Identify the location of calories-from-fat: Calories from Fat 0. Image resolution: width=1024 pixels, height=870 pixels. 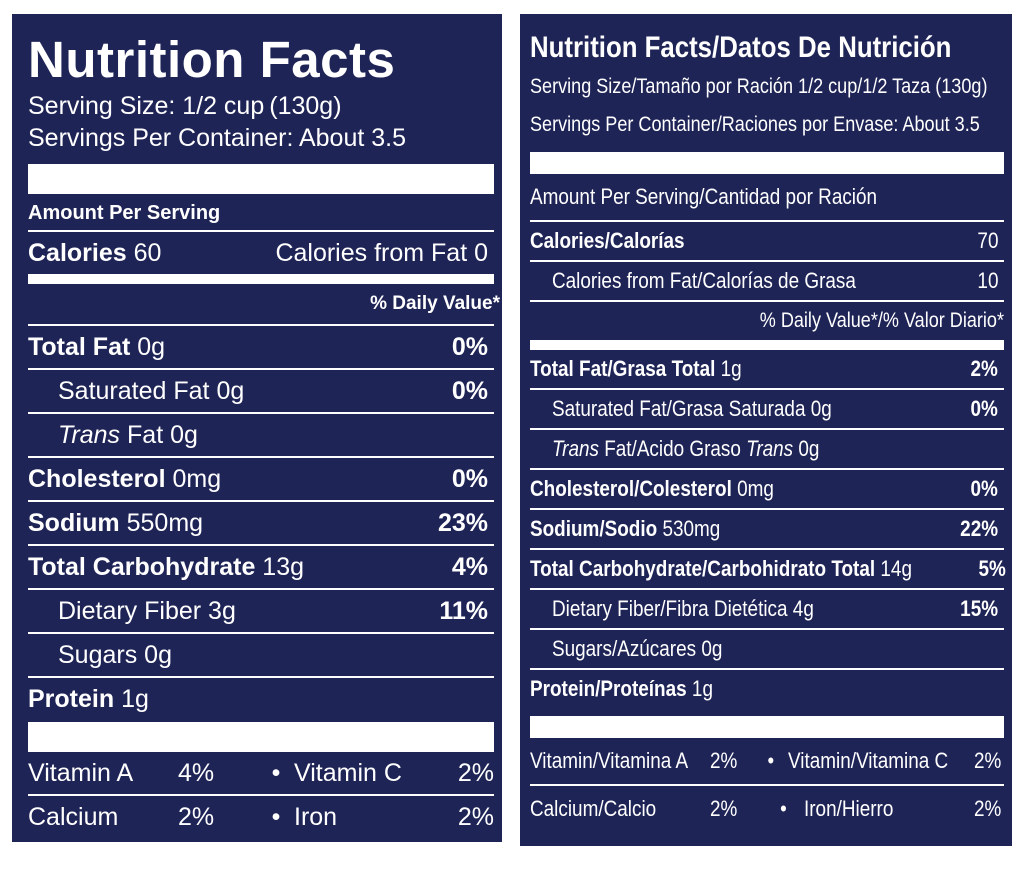
(381, 252).